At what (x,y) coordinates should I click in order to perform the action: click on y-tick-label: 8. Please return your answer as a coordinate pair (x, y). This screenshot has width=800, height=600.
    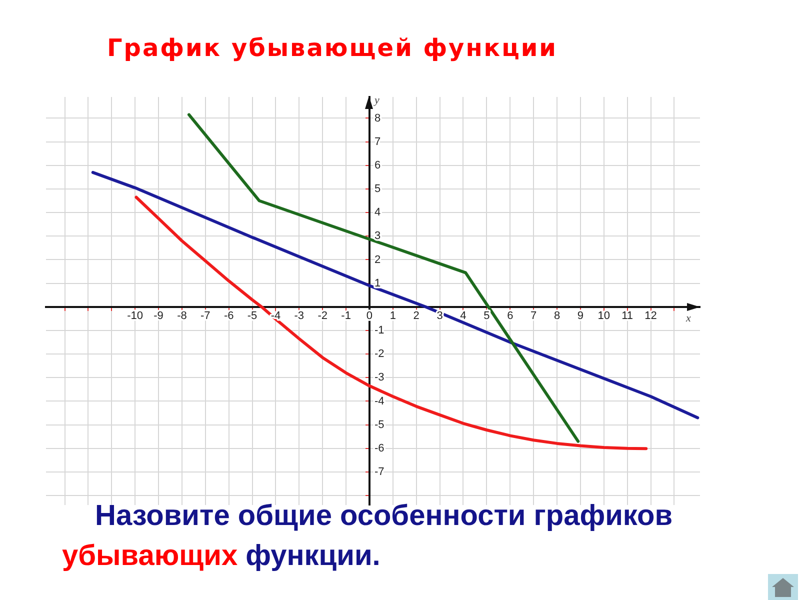
    Looking at the image, I should click on (377, 118).